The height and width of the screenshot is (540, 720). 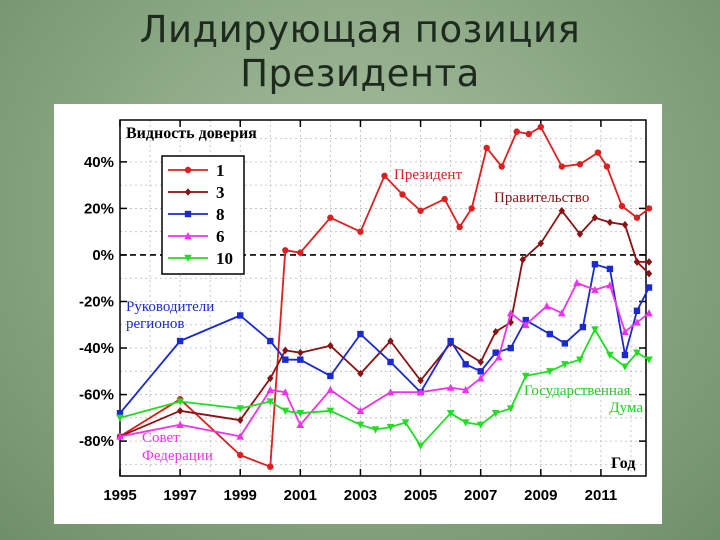 What do you see at coordinates (96, 348) in the screenshot?
I see `y-tick-label: -40%` at bounding box center [96, 348].